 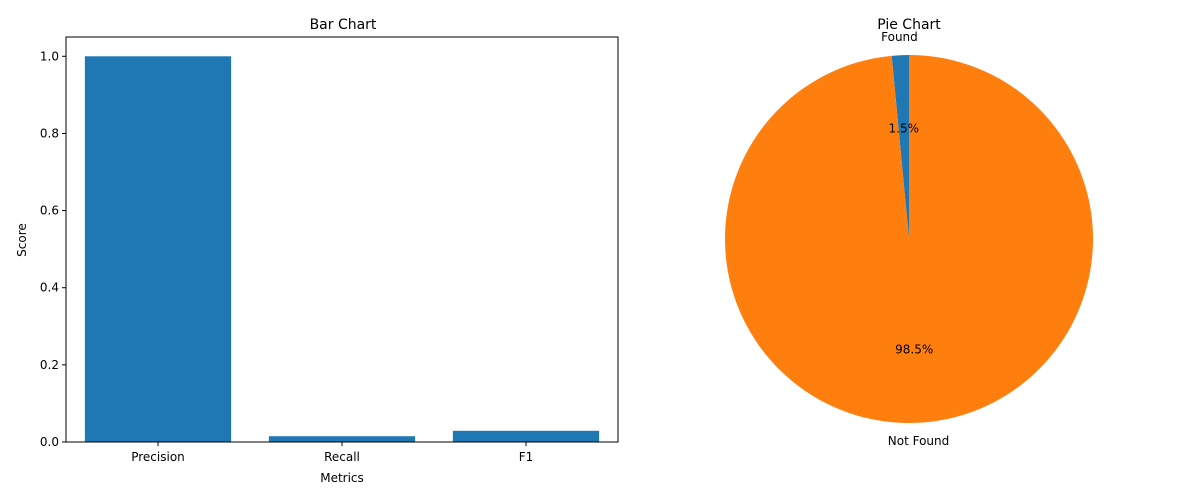 What do you see at coordinates (918, 441) in the screenshot?
I see `pie-category-label: Not Found` at bounding box center [918, 441].